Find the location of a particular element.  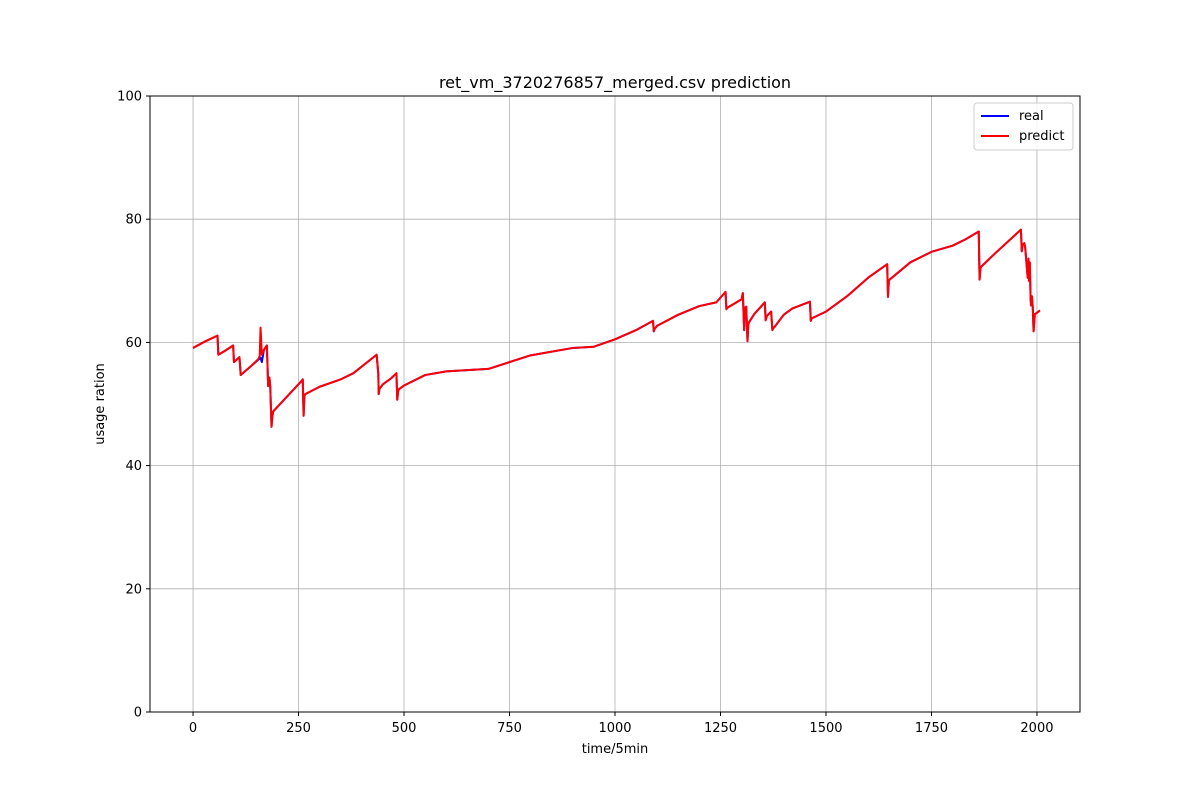

y-tick-label: 20 is located at coordinates (133, 589).